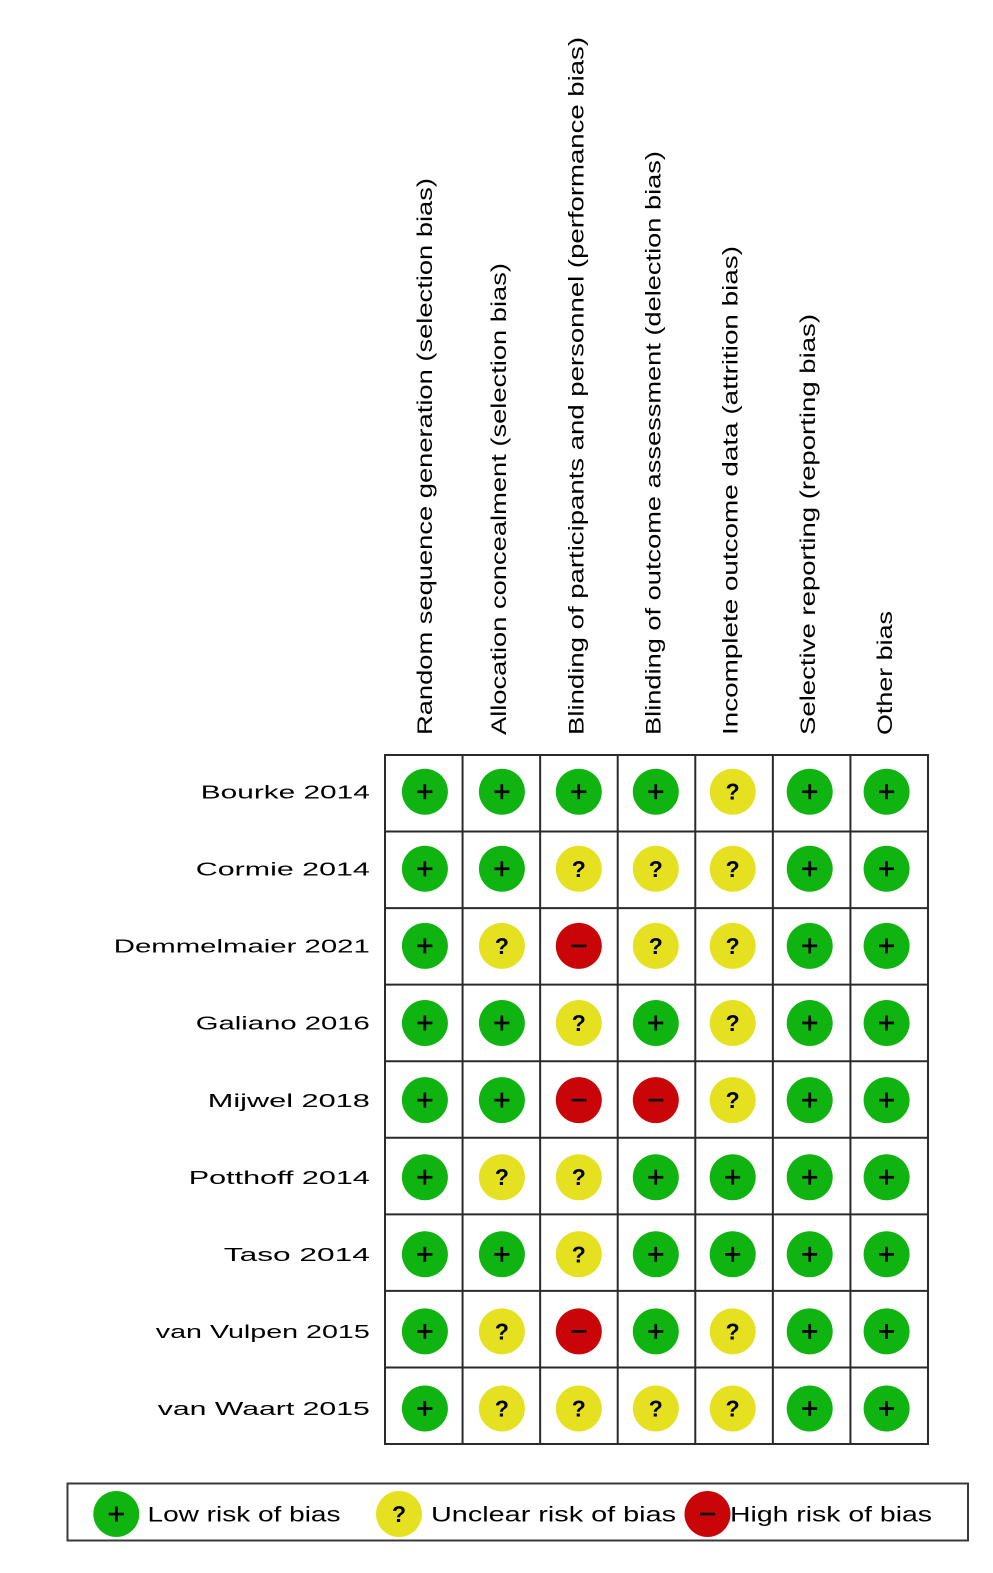 The height and width of the screenshot is (1573, 993). I want to click on svg-text:Incomplete outcome data (attri: Incomplete outcome data (attrition bias), so click(731, 490).